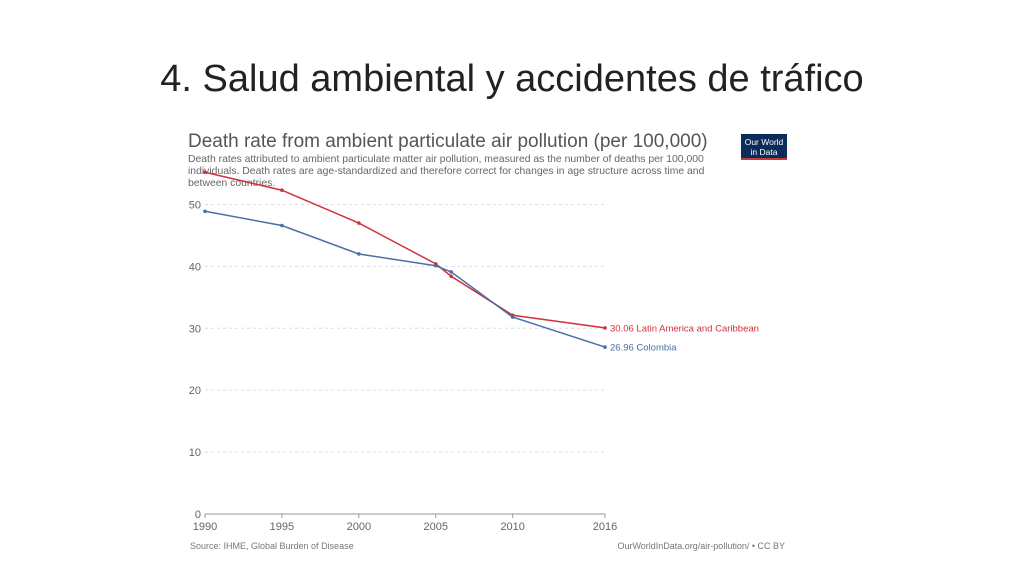 This screenshot has width=1024, height=576. I want to click on x-tick-label-2005: 2005, so click(436, 527).